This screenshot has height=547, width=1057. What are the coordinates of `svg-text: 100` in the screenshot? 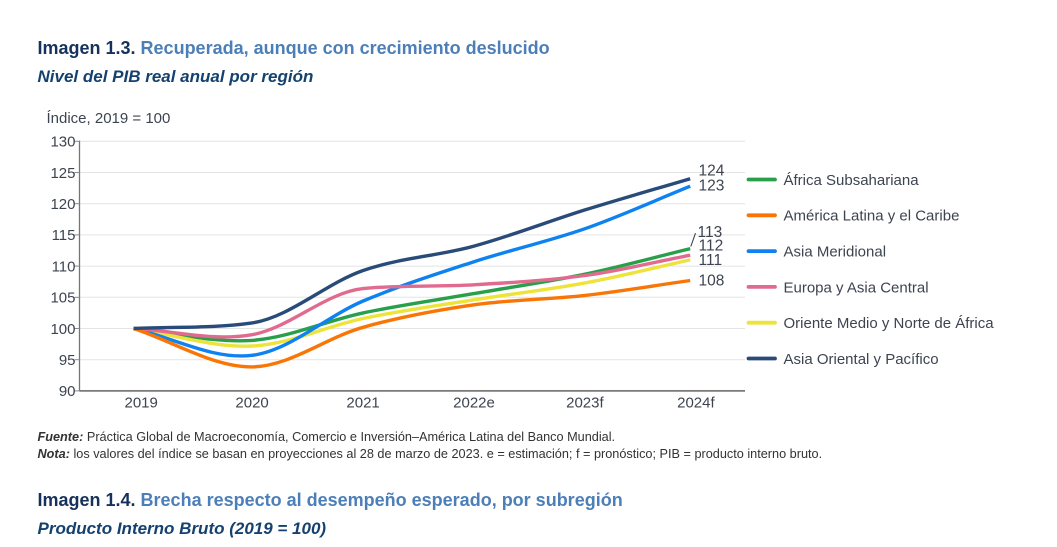 It's located at (62, 329).